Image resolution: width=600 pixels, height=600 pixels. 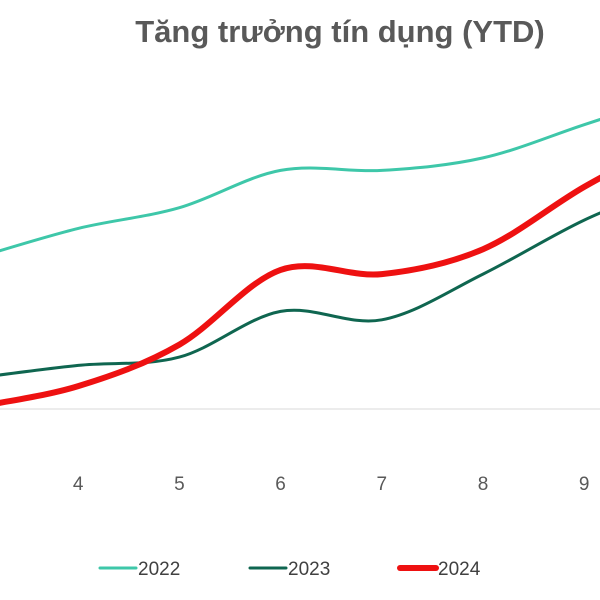 What do you see at coordinates (78, 484) in the screenshot?
I see `x-tick-label: 4` at bounding box center [78, 484].